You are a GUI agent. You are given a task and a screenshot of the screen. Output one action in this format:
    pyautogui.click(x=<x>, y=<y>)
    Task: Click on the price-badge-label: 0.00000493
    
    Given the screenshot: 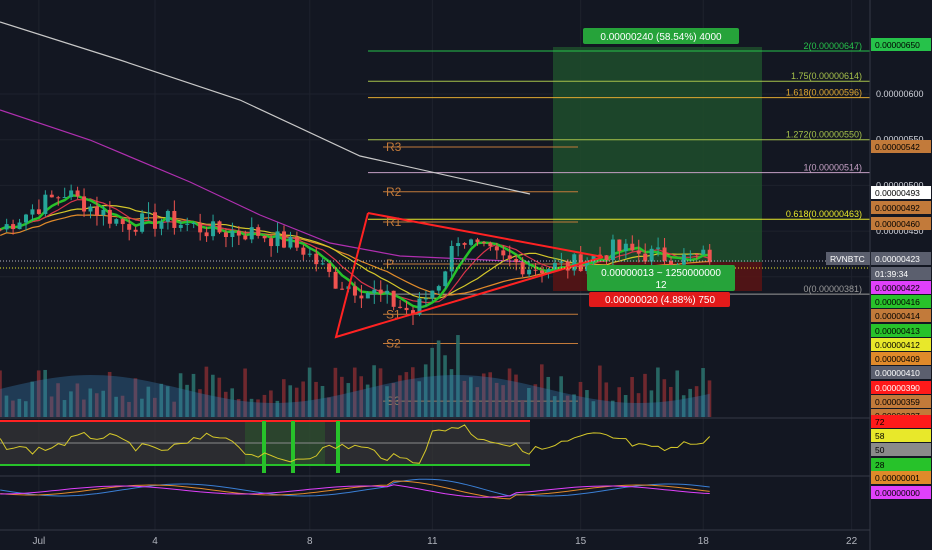 What is the action you would take?
    pyautogui.click(x=897, y=193)
    